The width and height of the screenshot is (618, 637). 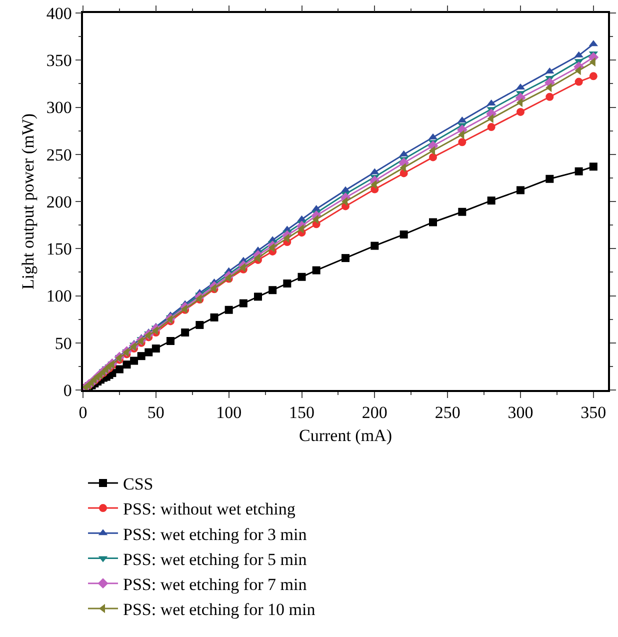 What do you see at coordinates (59, 108) in the screenshot?
I see `y-tick-label: 300` at bounding box center [59, 108].